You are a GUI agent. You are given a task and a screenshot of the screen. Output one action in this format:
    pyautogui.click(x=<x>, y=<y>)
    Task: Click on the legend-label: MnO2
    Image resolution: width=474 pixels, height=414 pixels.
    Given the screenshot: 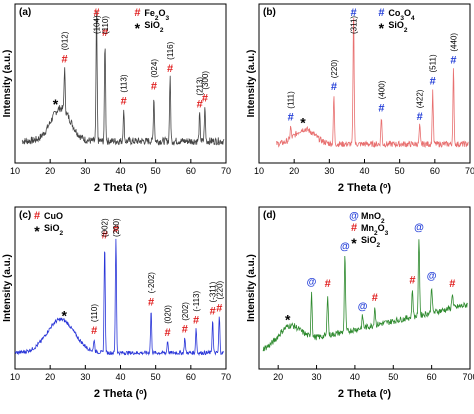 What is the action you would take?
    pyautogui.click(x=373, y=218)
    